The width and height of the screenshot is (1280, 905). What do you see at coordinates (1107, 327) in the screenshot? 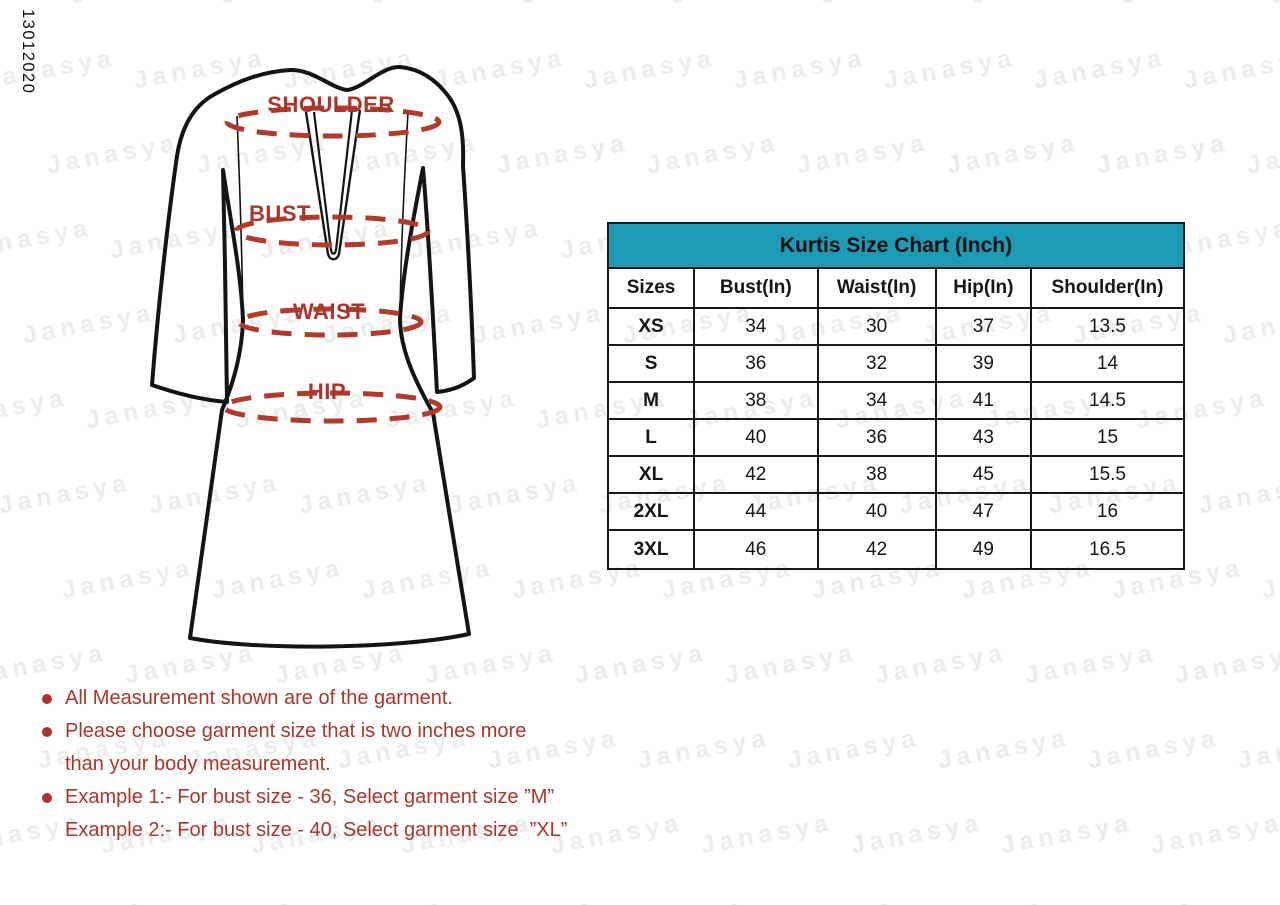
I see `shoulder-cell: 13.5` at bounding box center [1107, 327].